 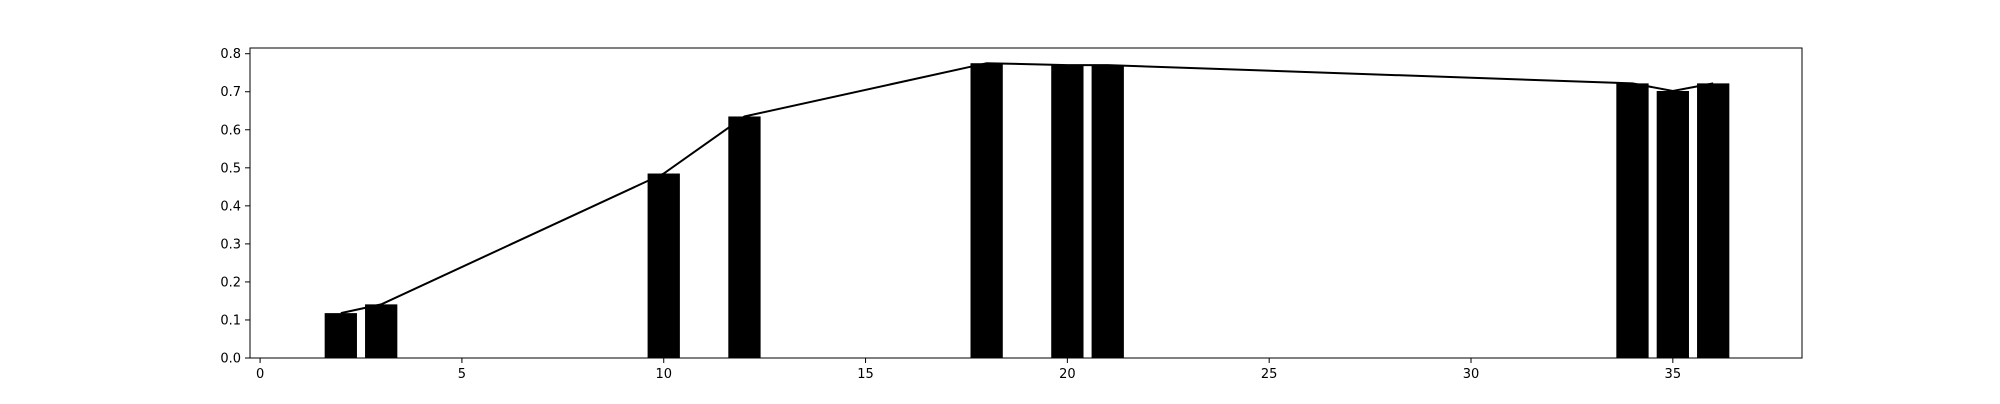 What do you see at coordinates (230, 54) in the screenshot?
I see `y-tick-label: 0.8` at bounding box center [230, 54].